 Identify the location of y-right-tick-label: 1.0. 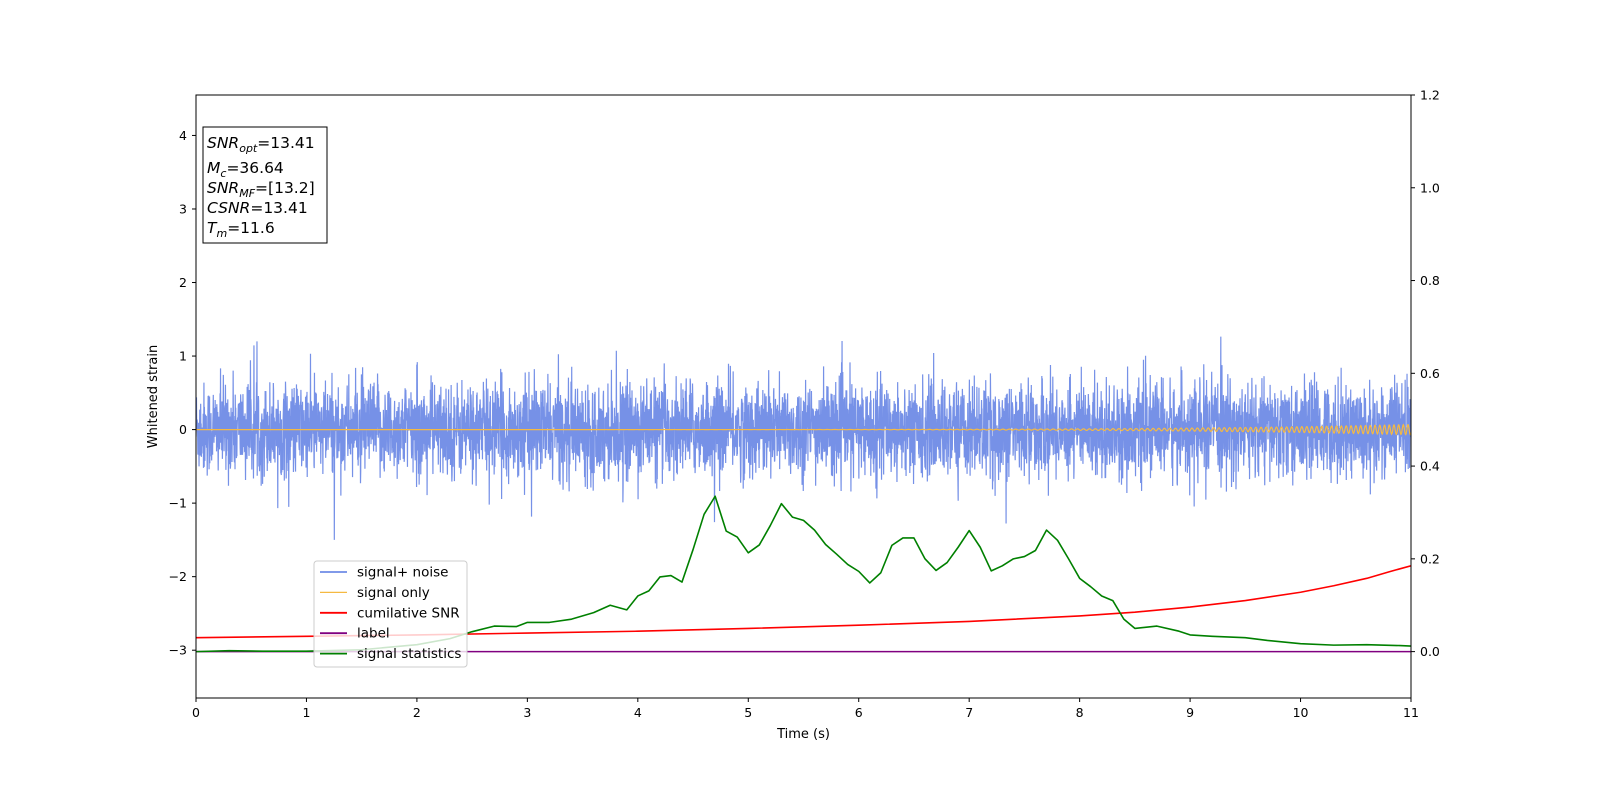
(1430, 187).